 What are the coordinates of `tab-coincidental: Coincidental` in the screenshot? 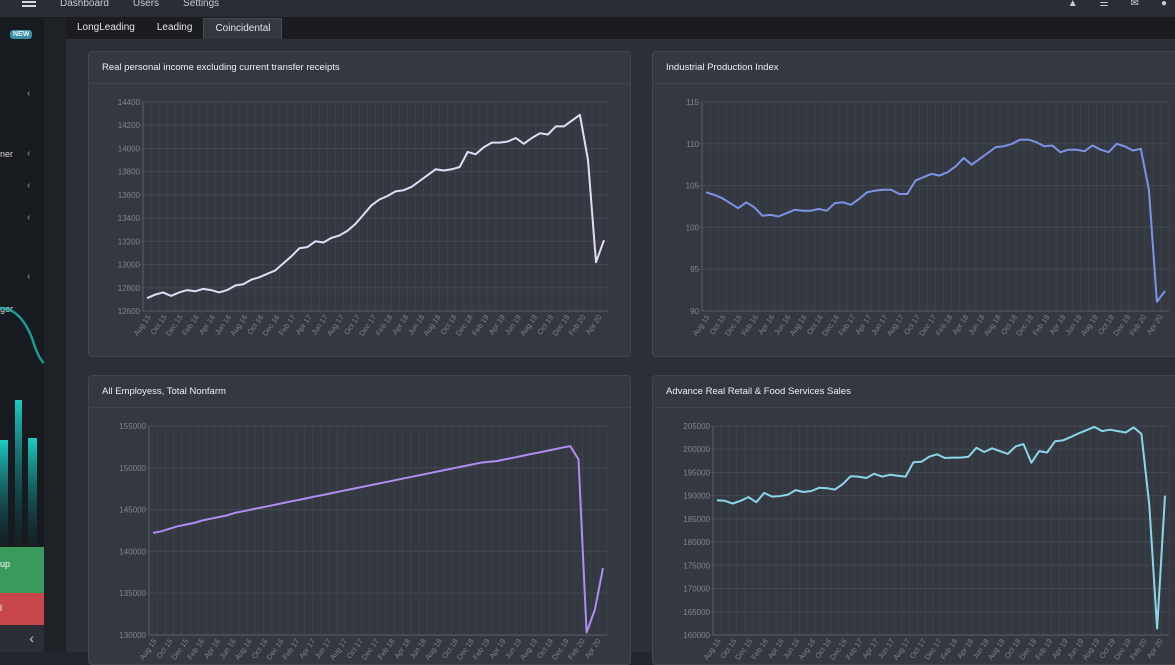 It's located at (243, 28).